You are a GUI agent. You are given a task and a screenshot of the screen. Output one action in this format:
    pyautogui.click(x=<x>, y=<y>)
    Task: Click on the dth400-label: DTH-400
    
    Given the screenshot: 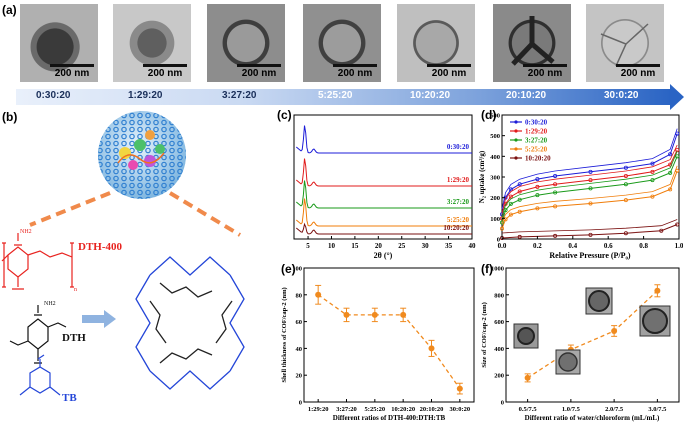 What is the action you would take?
    pyautogui.click(x=100, y=247)
    